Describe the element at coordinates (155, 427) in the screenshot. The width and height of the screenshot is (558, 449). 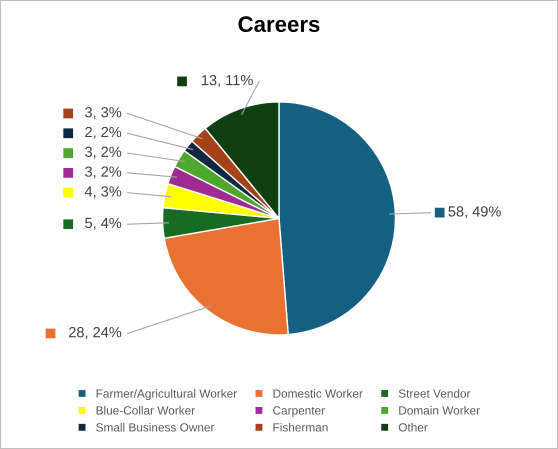
I see `legend-label: Small Business Owner` at that location.